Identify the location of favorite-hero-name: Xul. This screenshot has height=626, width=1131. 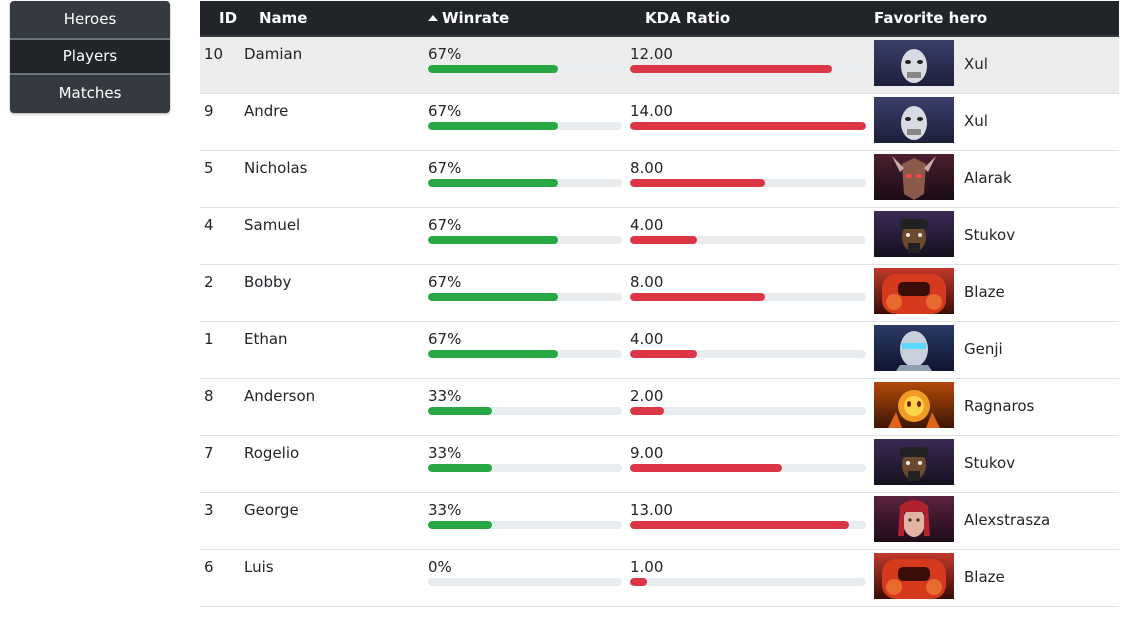
(976, 64).